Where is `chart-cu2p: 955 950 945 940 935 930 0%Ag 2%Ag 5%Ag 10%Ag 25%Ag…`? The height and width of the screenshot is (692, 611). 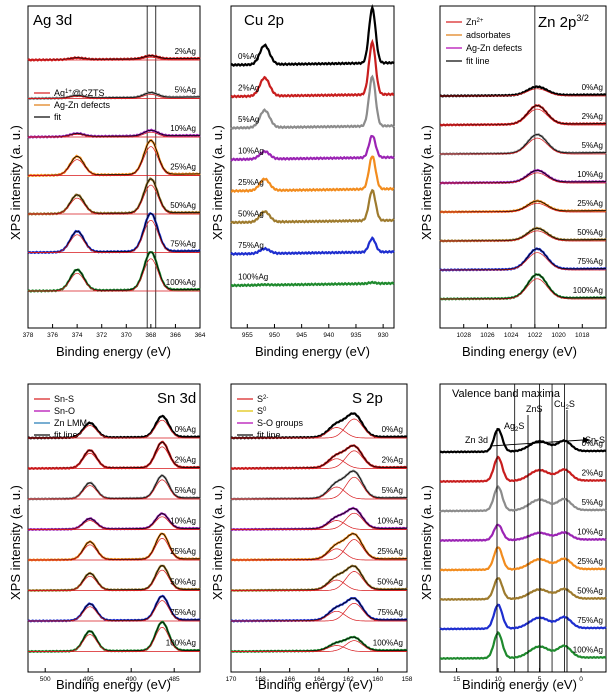 chart-cu2p: 955 950 945 940 935 930 0%Ag 2%Ag 5%Ag 10%Ag 25%Ag… is located at coordinates (312, 171).